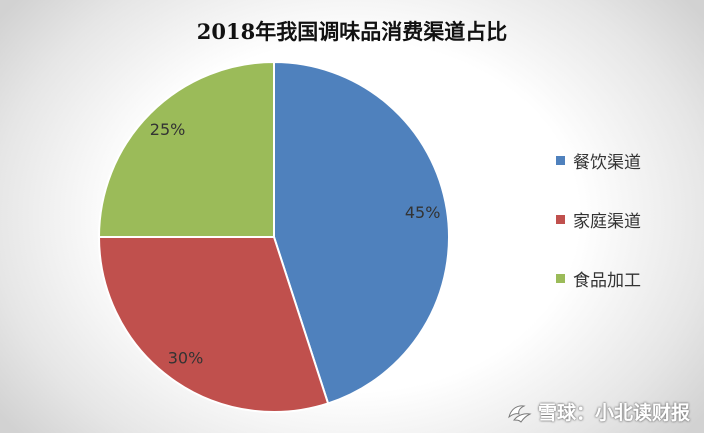 The image size is (704, 433). I want to click on legend-item-dining: 餐饮渠道, so click(598, 160).